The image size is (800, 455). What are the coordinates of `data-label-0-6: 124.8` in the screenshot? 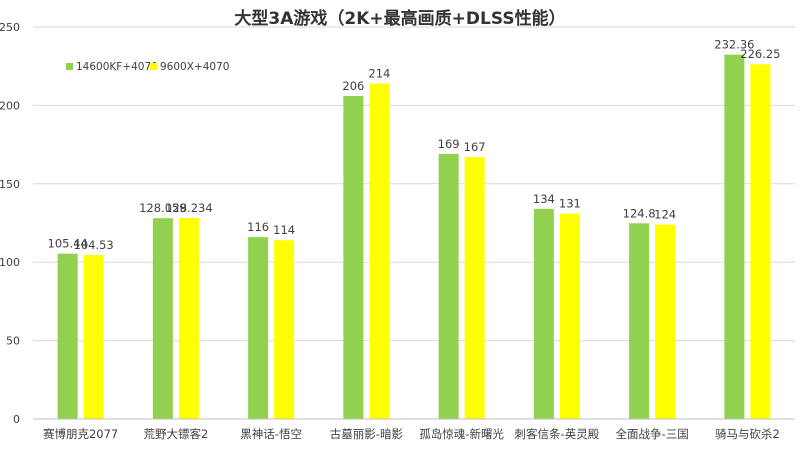 It's located at (639, 213).